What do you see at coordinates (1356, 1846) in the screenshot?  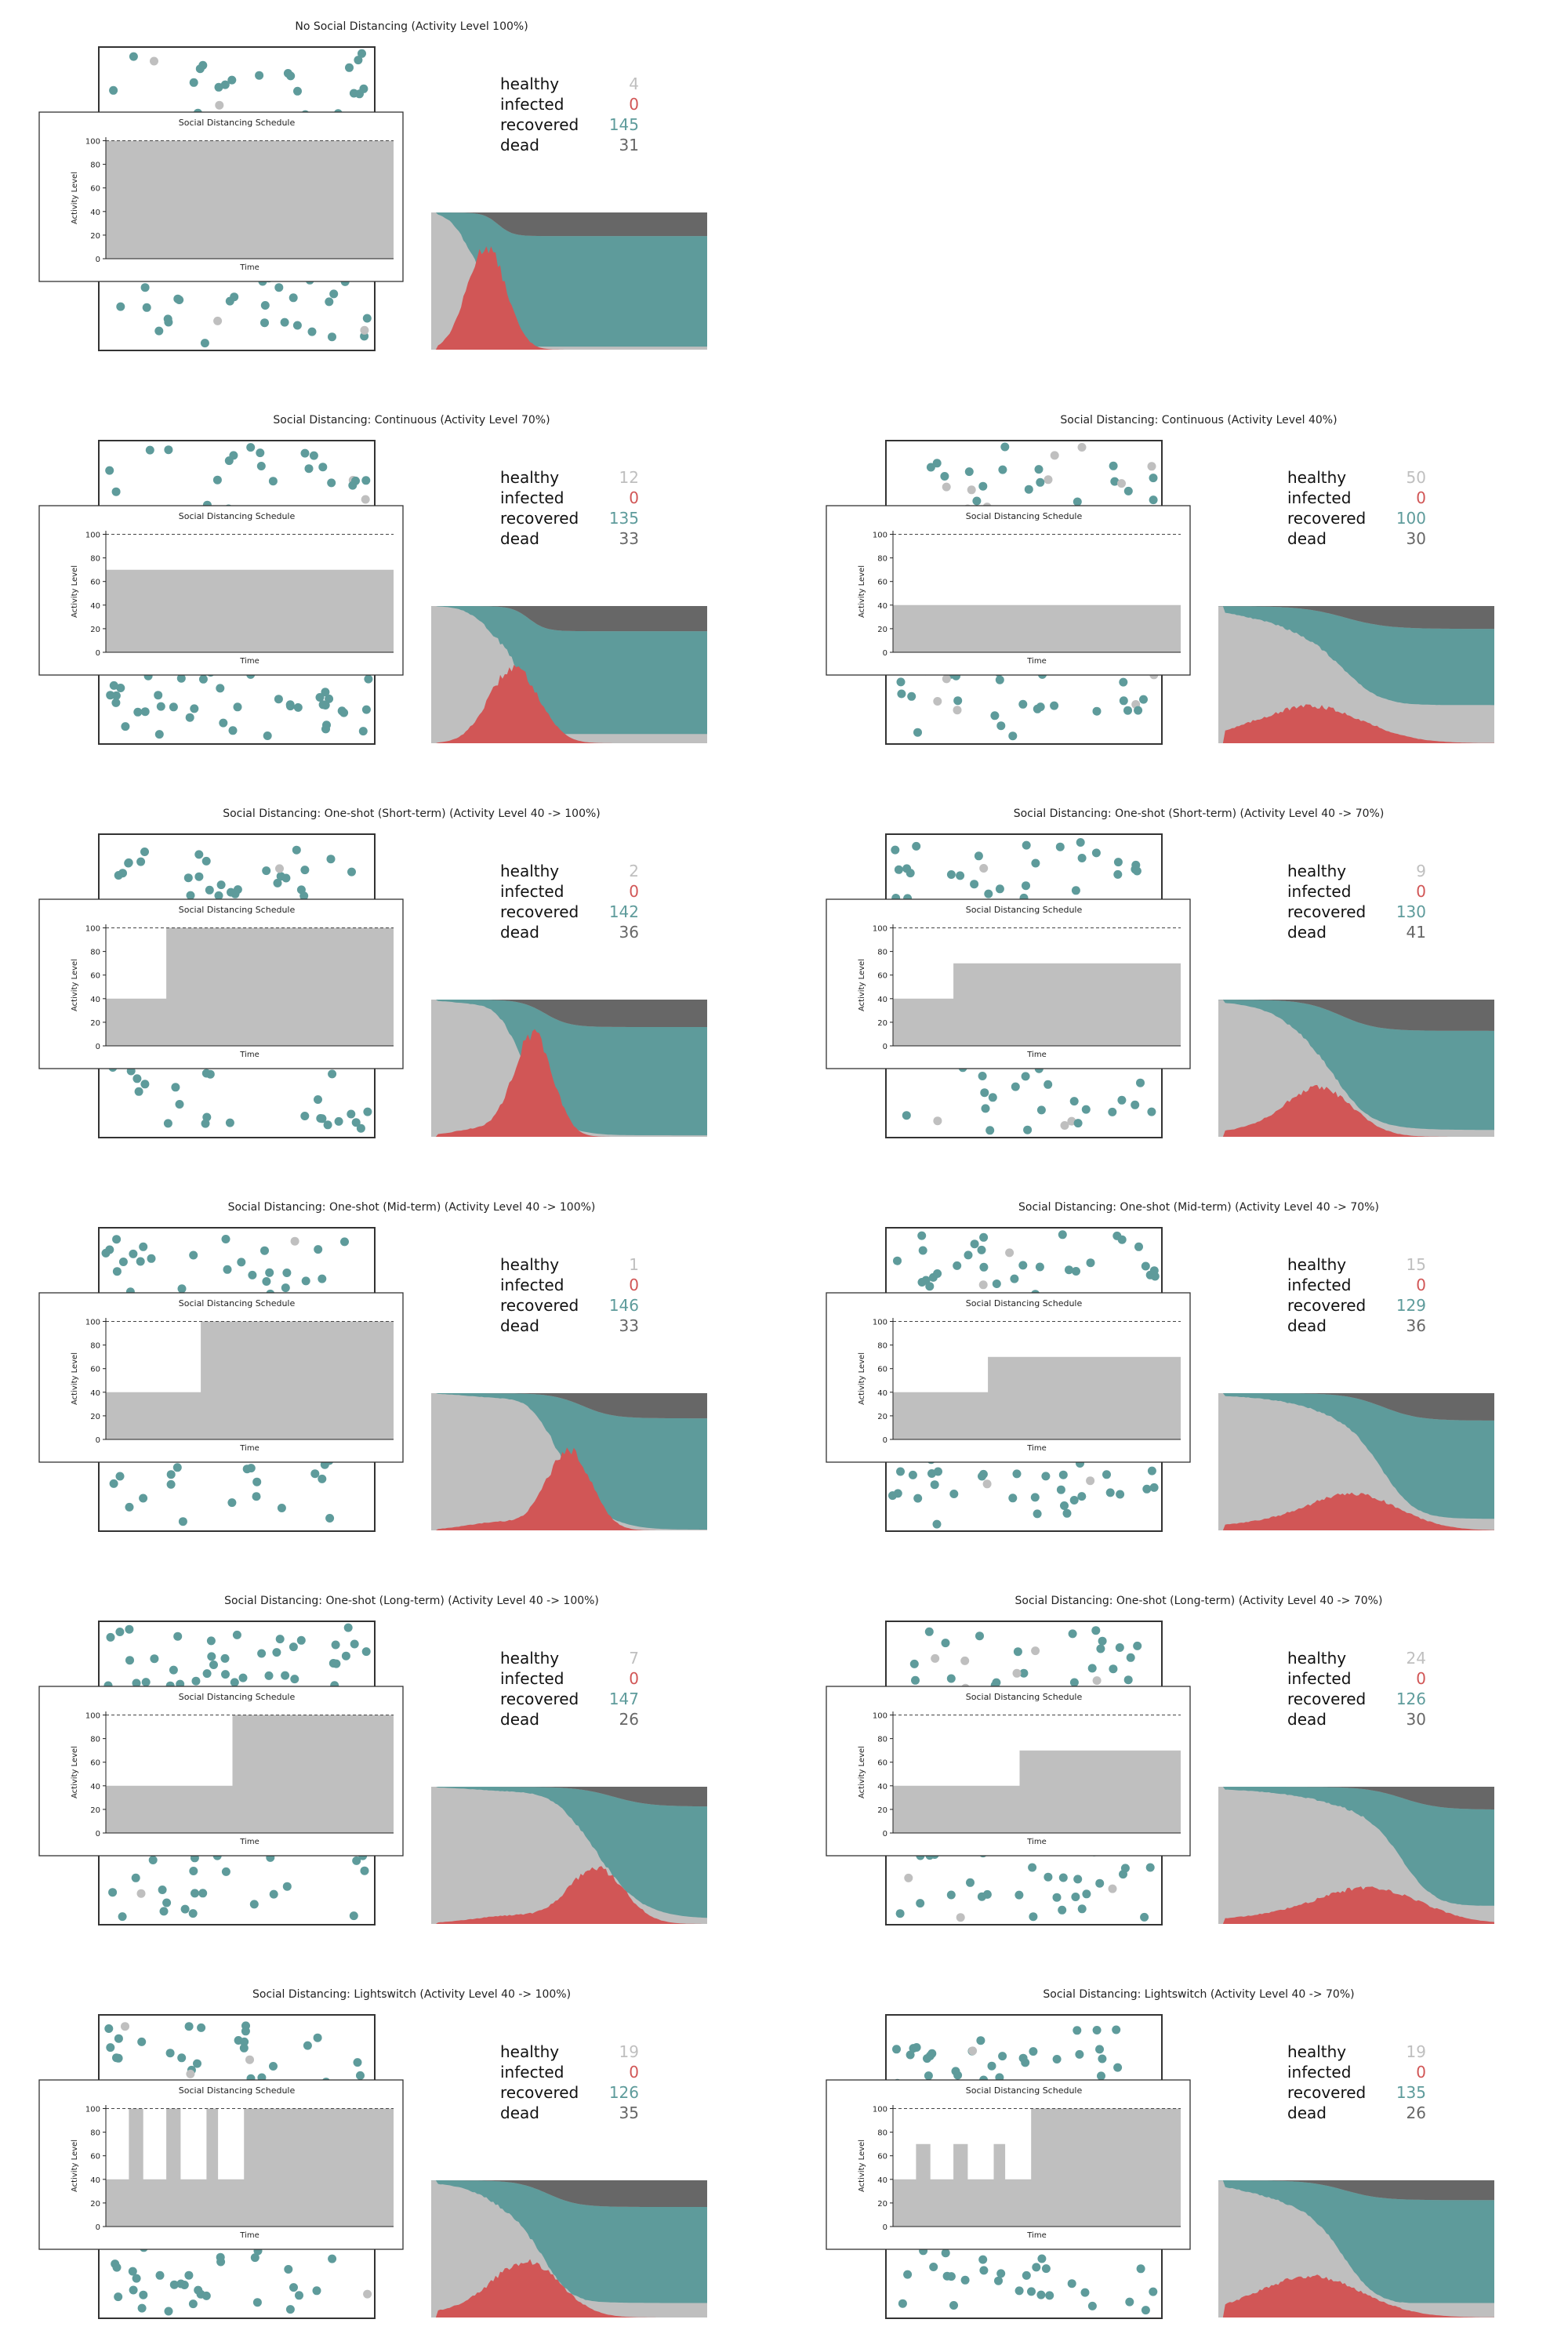 I see `recovered-area` at bounding box center [1356, 1846].